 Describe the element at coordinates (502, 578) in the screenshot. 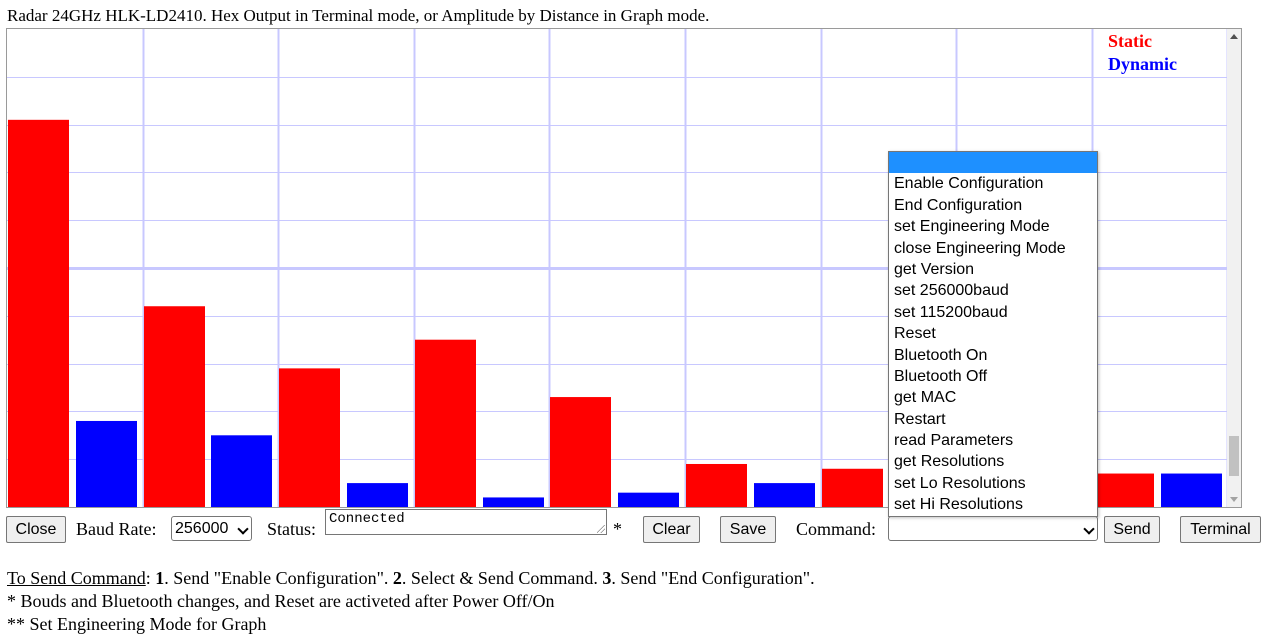

I see `step2-text: . Select & Send Command.` at that location.